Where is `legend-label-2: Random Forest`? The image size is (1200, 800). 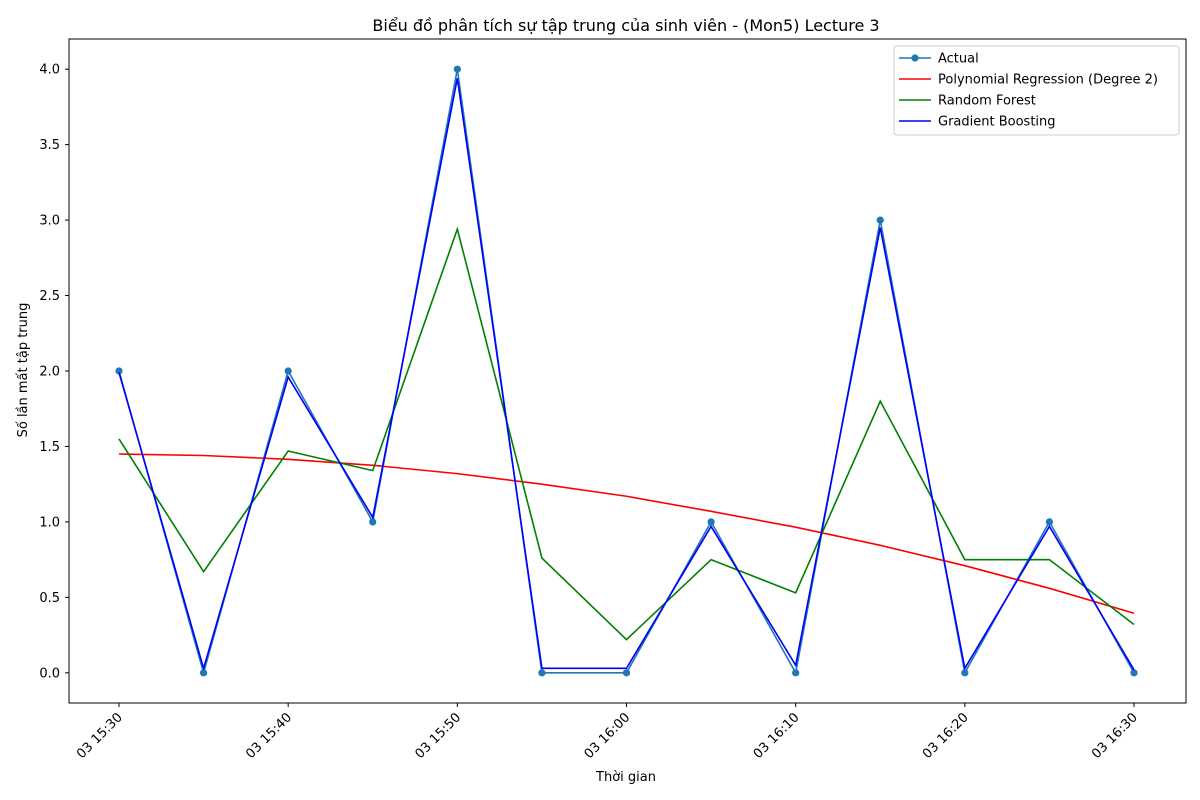 legend-label-2: Random Forest is located at coordinates (987, 101).